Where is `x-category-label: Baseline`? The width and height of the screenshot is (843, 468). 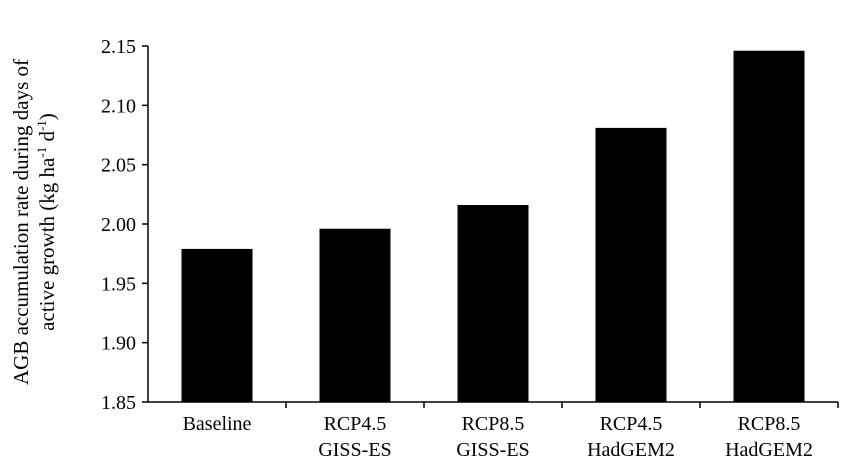
x-category-label: Baseline is located at coordinates (217, 424).